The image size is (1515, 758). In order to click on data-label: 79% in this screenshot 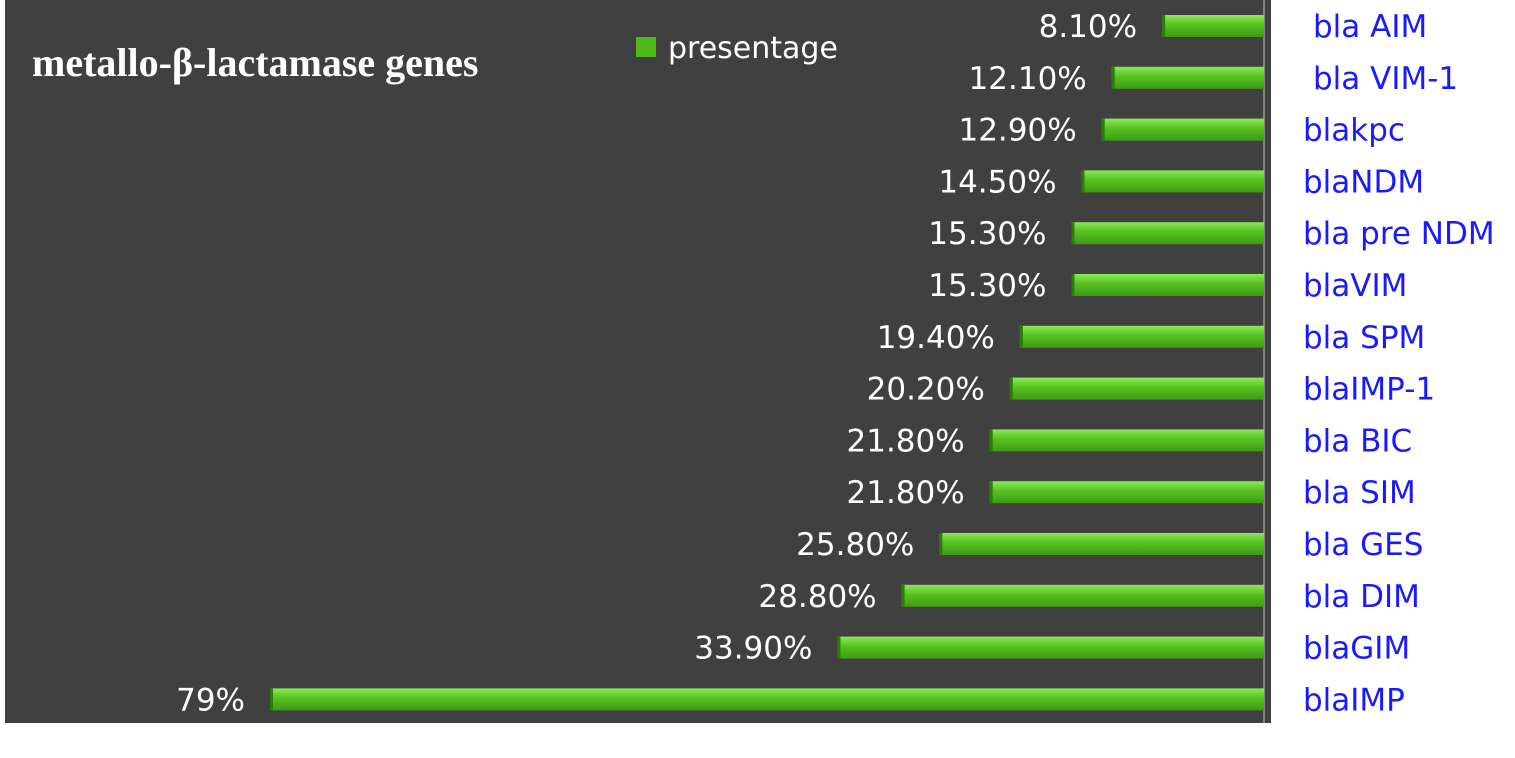, I will do `click(210, 700)`.